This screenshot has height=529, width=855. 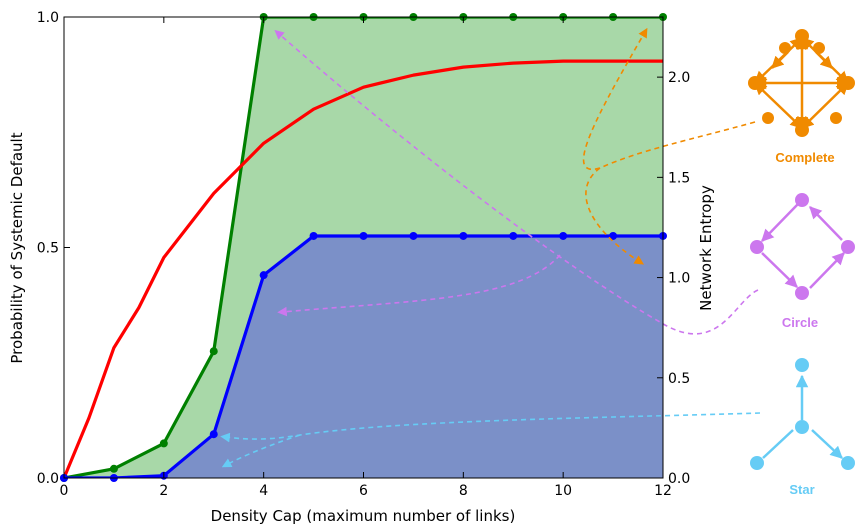 What do you see at coordinates (163, 491) in the screenshot?
I see `x-tick-label: 2` at bounding box center [163, 491].